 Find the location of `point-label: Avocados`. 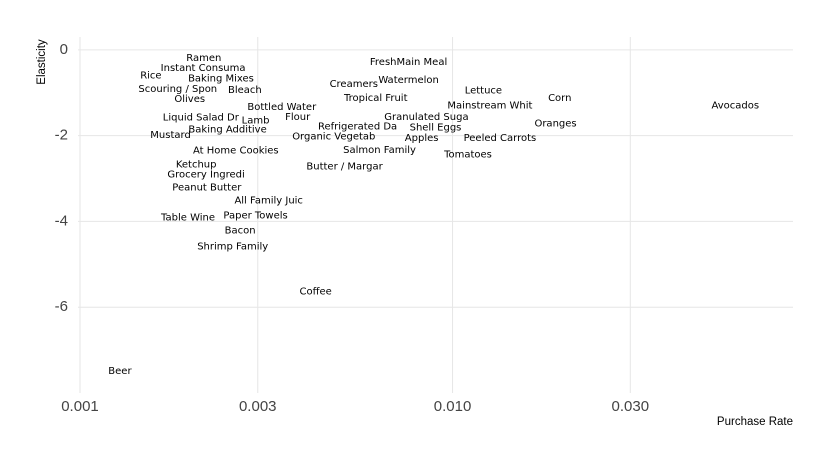

point-label: Avocados is located at coordinates (735, 106).